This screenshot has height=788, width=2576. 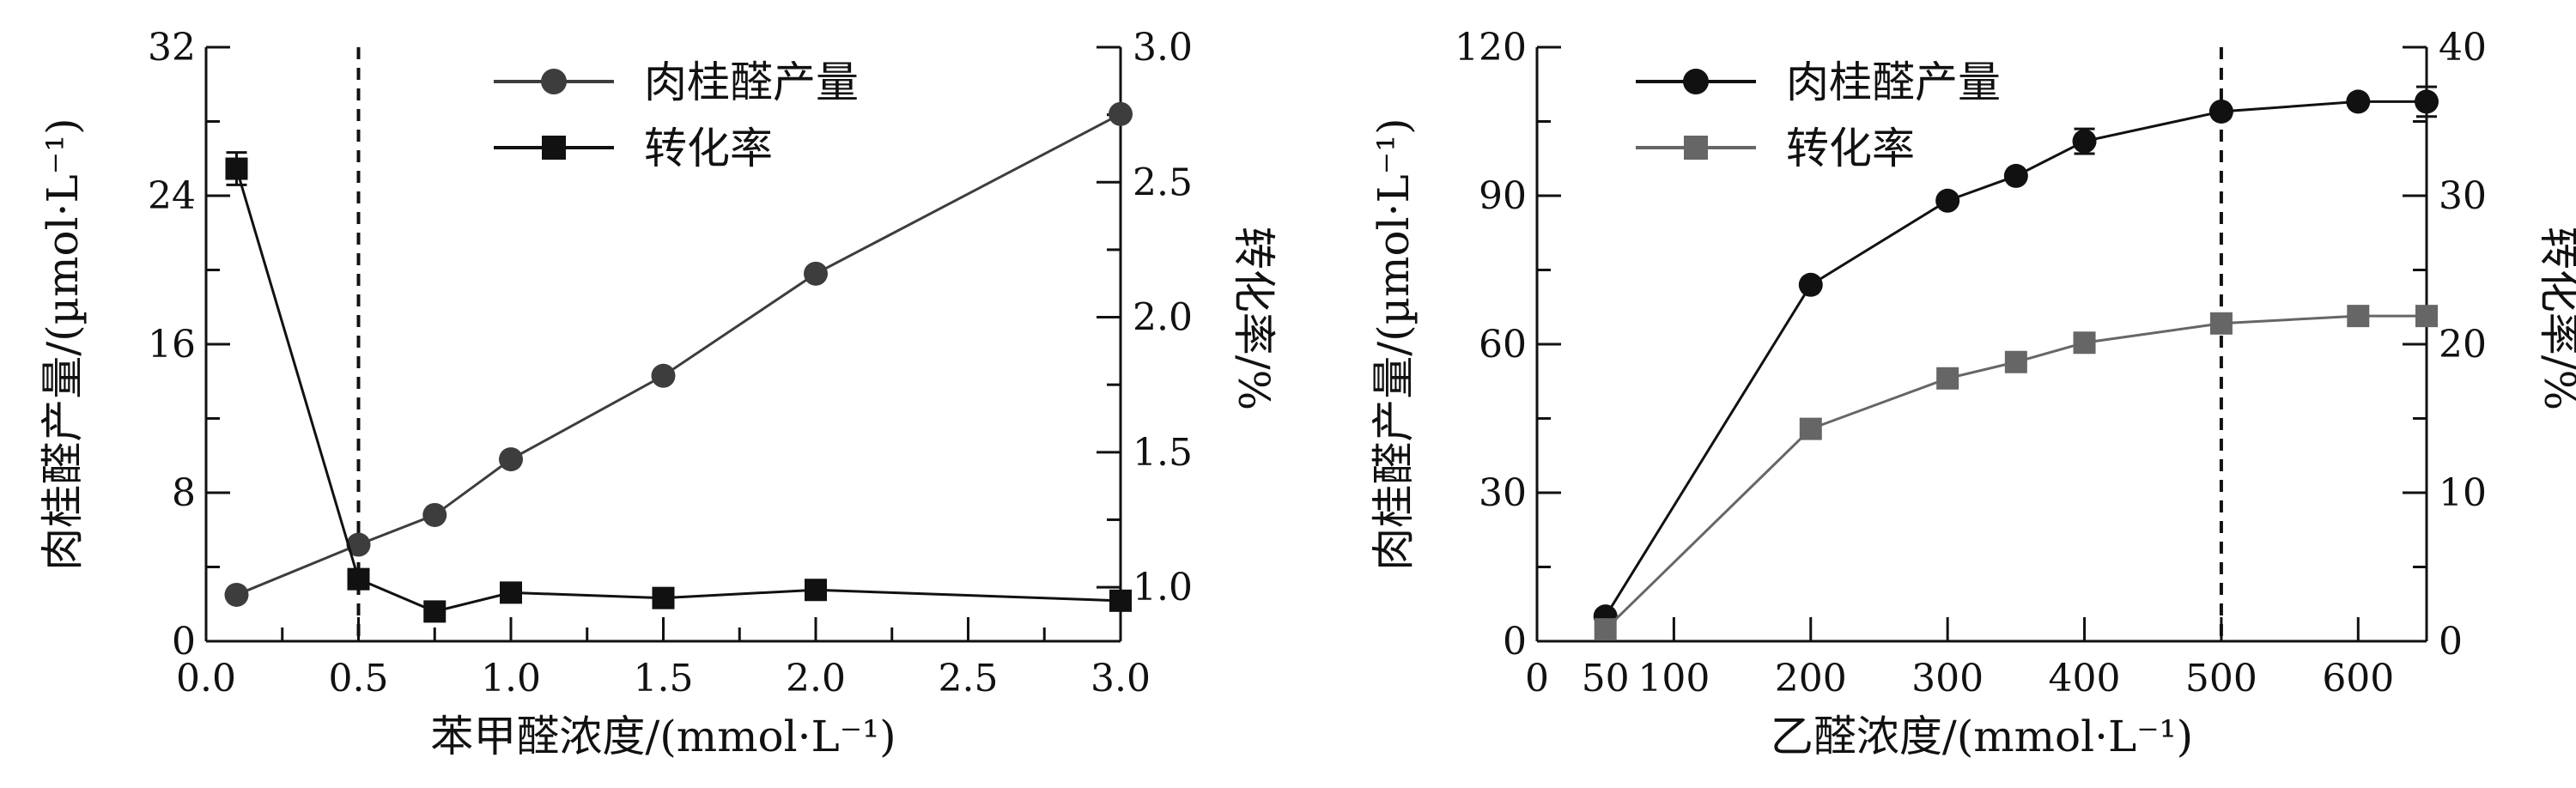 What do you see at coordinates (1503, 196) in the screenshot?
I see `y-tick-label: 90` at bounding box center [1503, 196].